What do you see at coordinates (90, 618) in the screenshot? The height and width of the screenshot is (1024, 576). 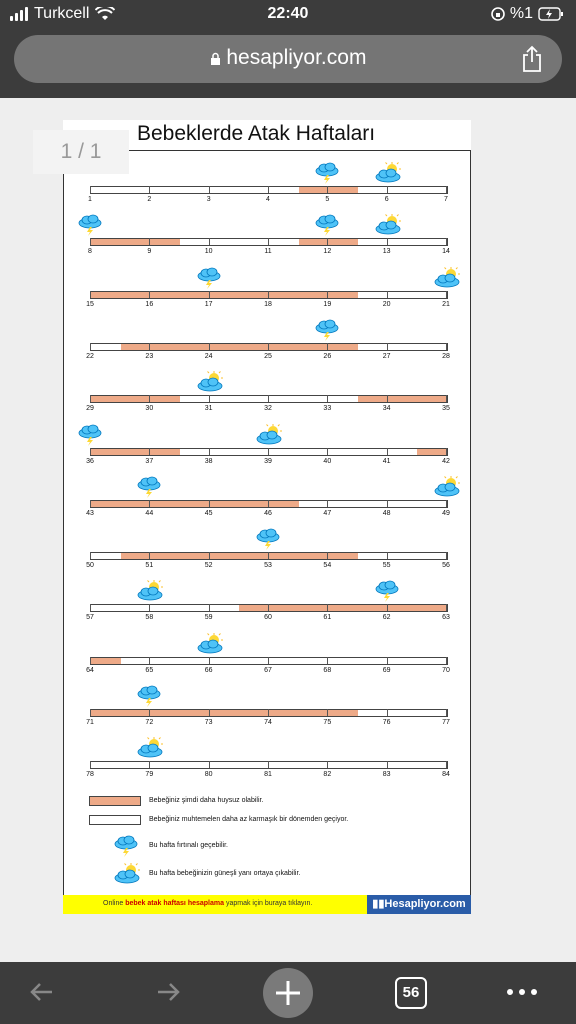 I see `day-label: 57` at bounding box center [90, 618].